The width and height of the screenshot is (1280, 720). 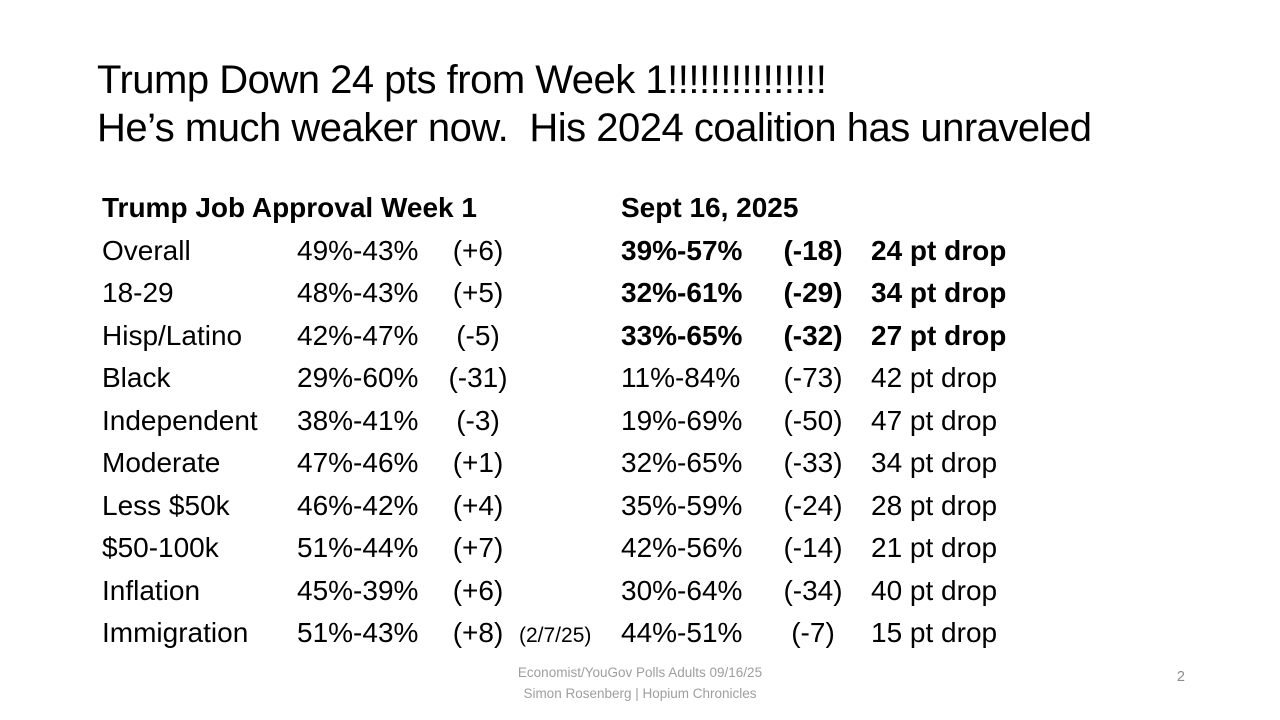 I want to click on week1-net-margin: (-5), so click(x=478, y=335).